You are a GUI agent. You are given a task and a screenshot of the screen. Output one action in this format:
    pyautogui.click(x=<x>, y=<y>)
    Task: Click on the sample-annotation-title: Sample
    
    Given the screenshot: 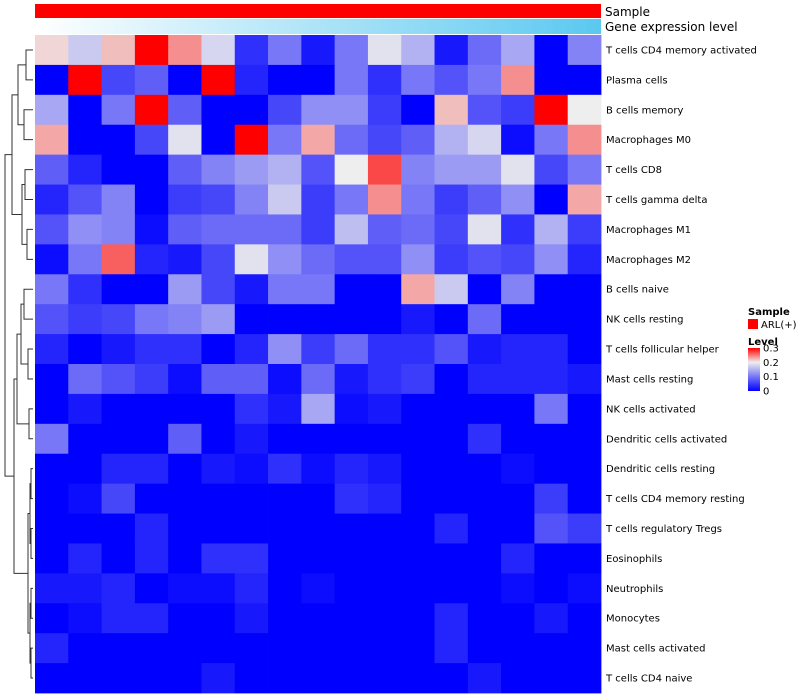 What is the action you would take?
    pyautogui.click(x=627, y=12)
    